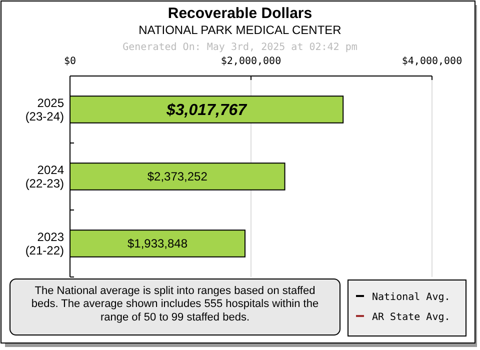 This screenshot has height=350, width=480. I want to click on data-label: $3,017,767, so click(207, 111).